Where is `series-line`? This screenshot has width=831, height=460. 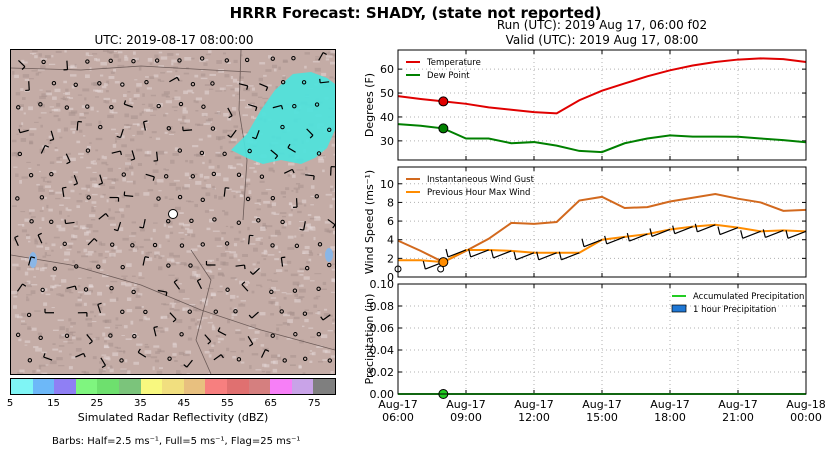 series-line is located at coordinates (602, 138).